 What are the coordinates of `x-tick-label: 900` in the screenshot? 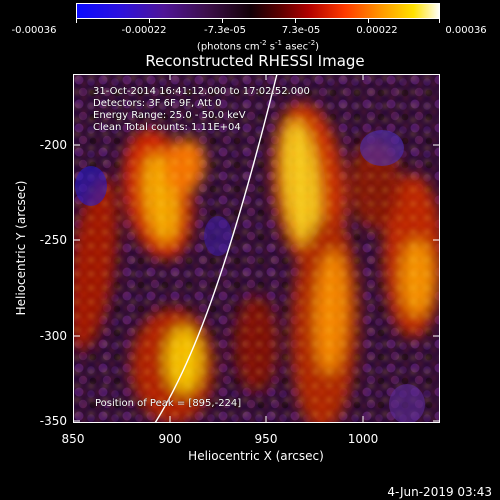 It's located at (170, 439).